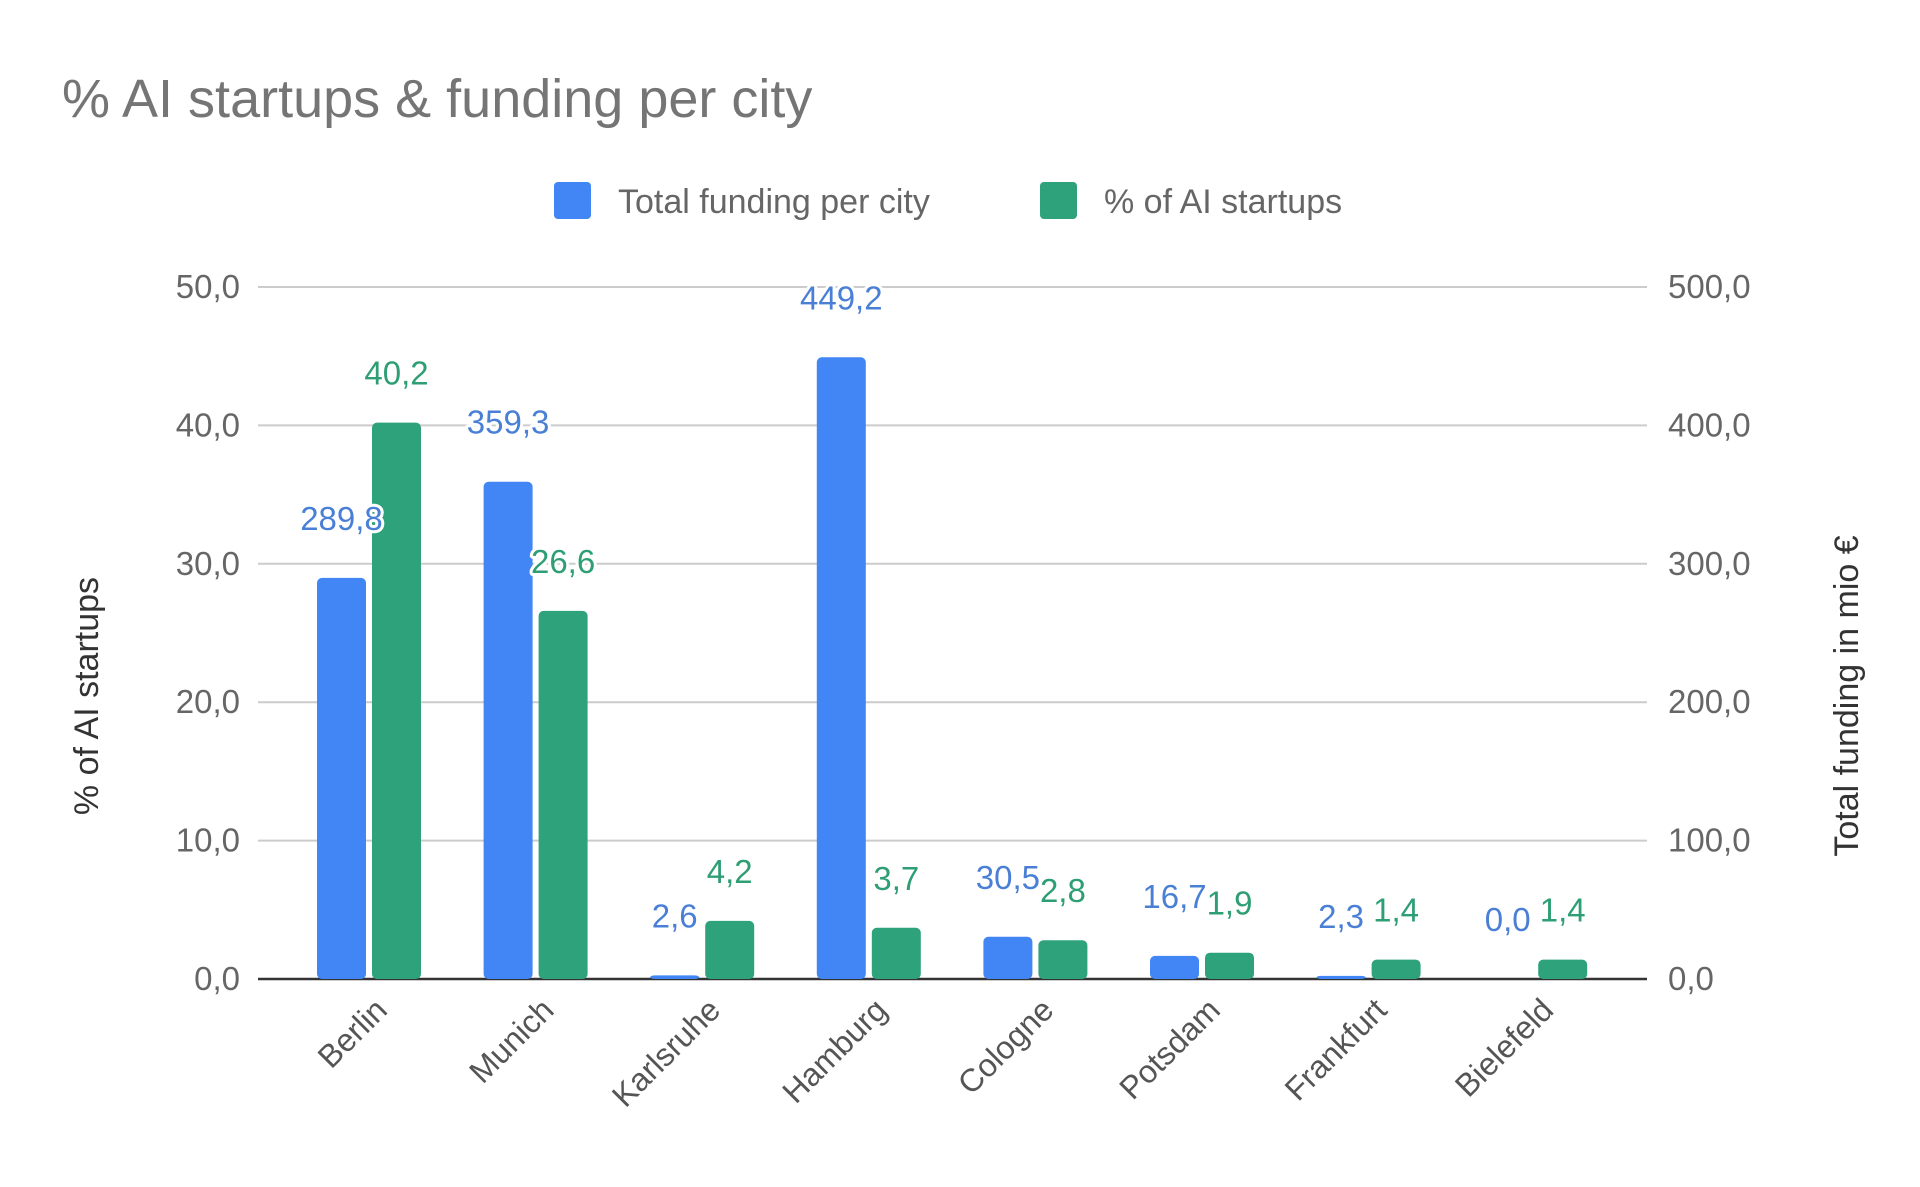 This screenshot has height=1187, width=1920. Describe the element at coordinates (217, 978) in the screenshot. I see `y-tick-left: 0,0` at that location.